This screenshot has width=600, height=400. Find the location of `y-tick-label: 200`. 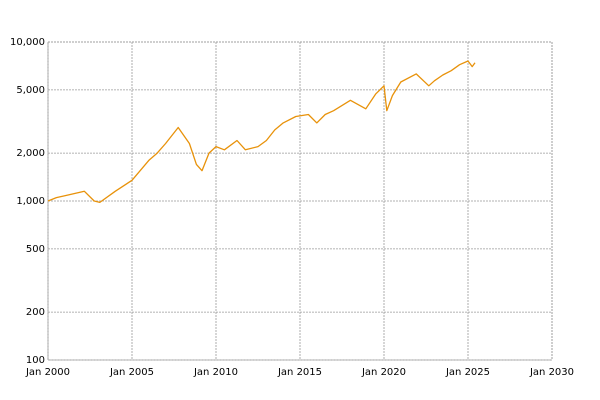

y-tick-label: 200 is located at coordinates (35, 312).